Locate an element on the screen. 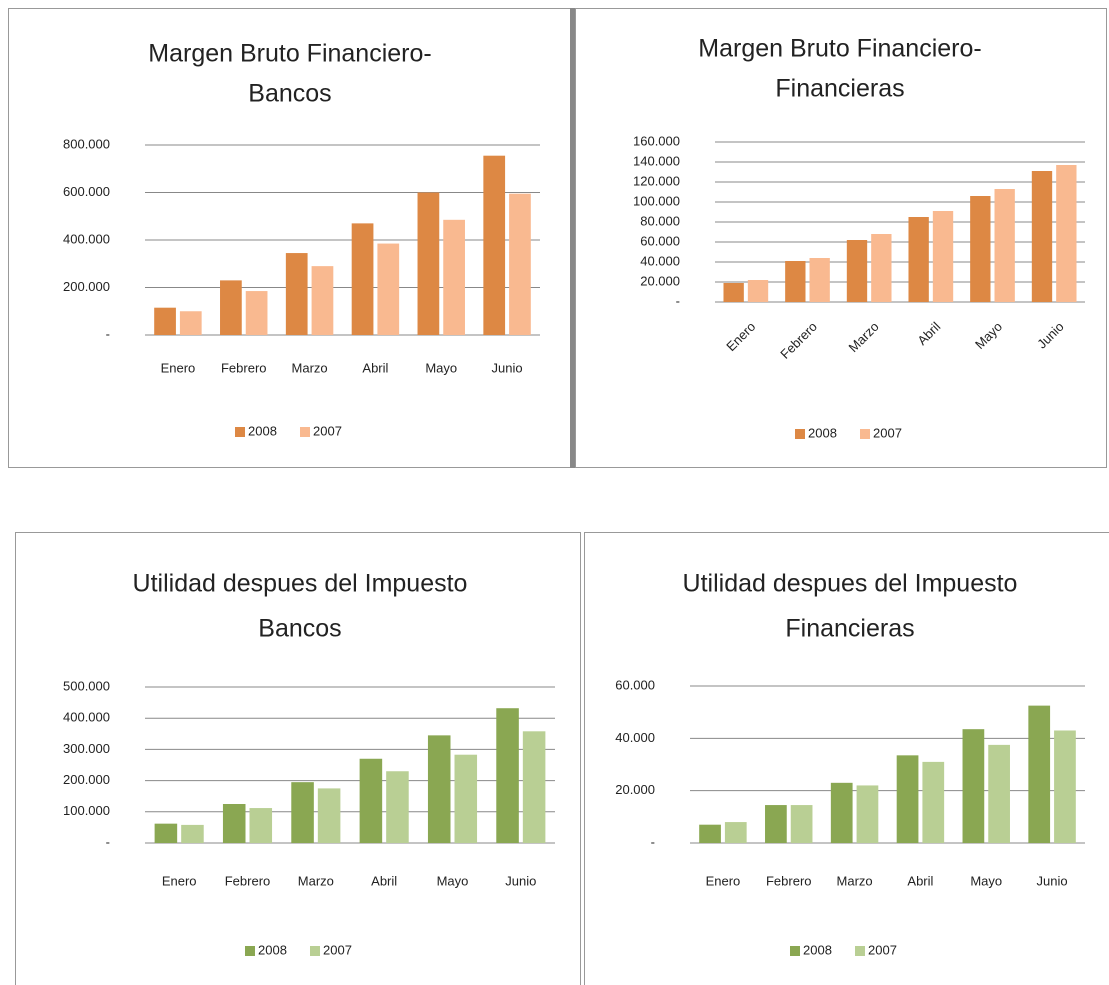 This screenshot has height=985, width=1109. chart-title: Utilidad despues del Impuesto is located at coordinates (850, 584).